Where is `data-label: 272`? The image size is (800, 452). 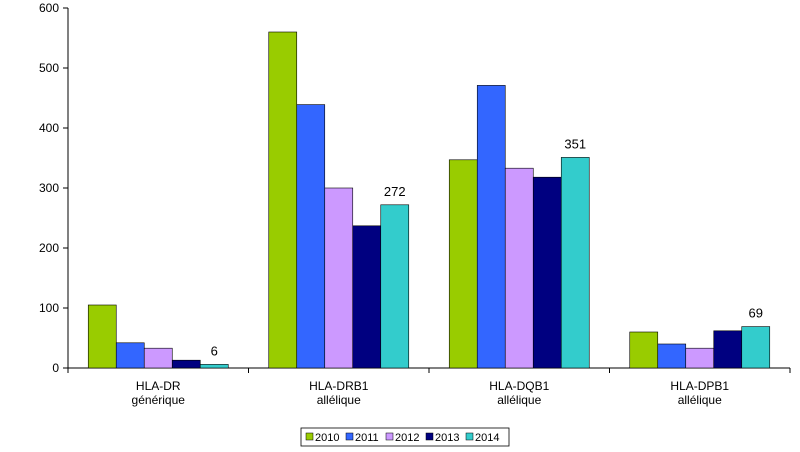 data-label: 272 is located at coordinates (395, 191).